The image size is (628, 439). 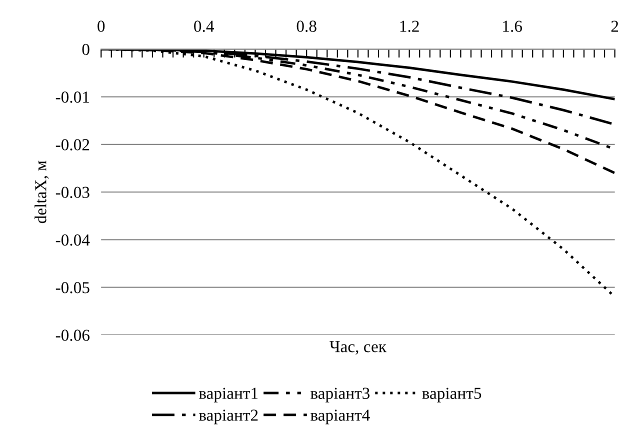 I want to click on y-tick-label: -0.04, so click(x=73, y=240).